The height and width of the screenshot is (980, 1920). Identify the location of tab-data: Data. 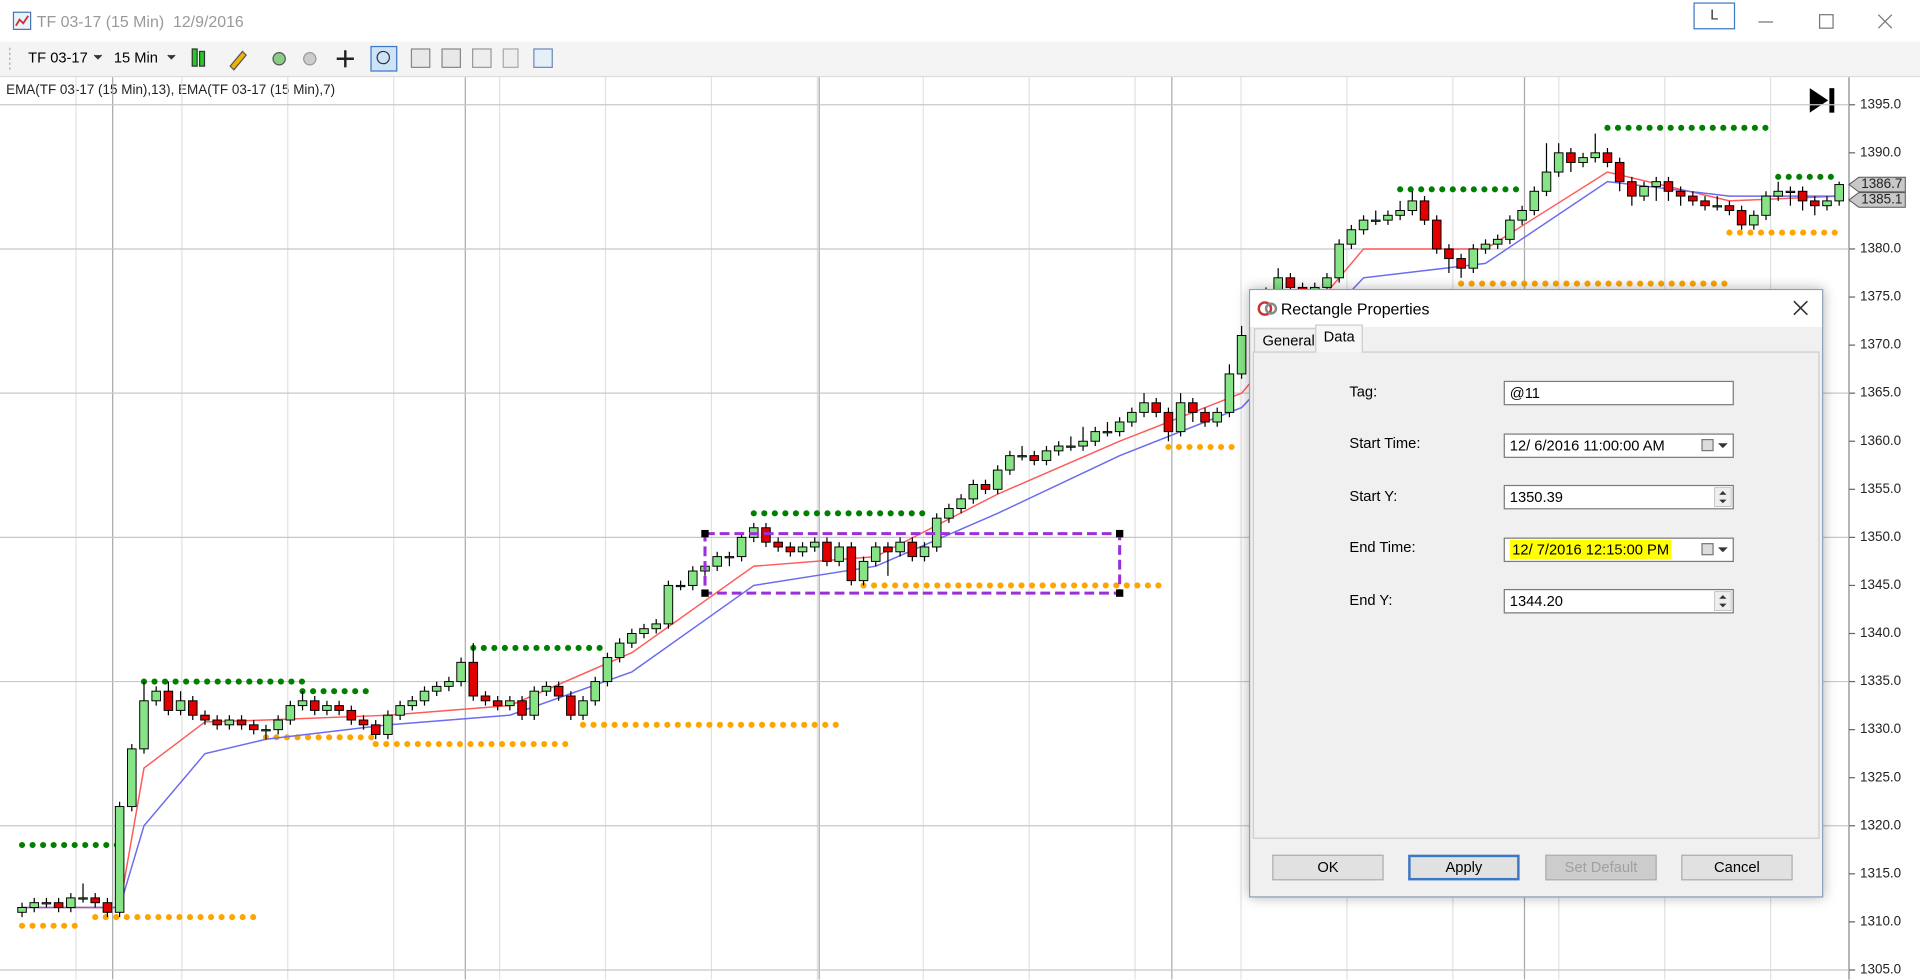
(1339, 338).